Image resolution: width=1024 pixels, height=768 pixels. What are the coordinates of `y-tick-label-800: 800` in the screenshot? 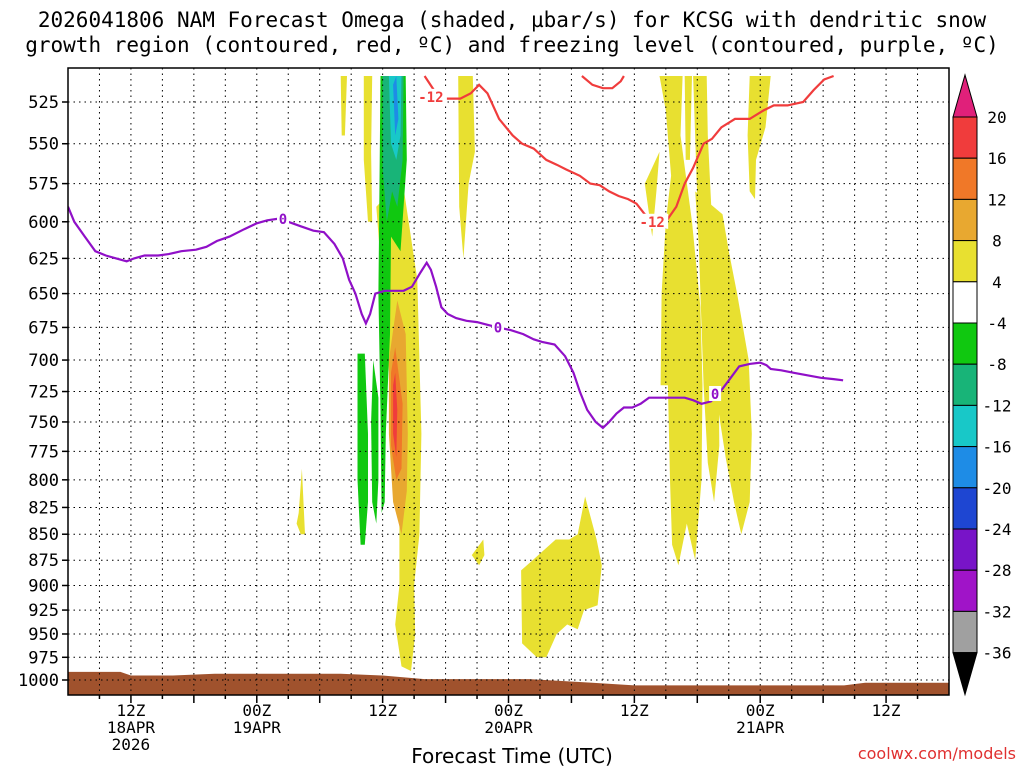 It's located at (43, 481).